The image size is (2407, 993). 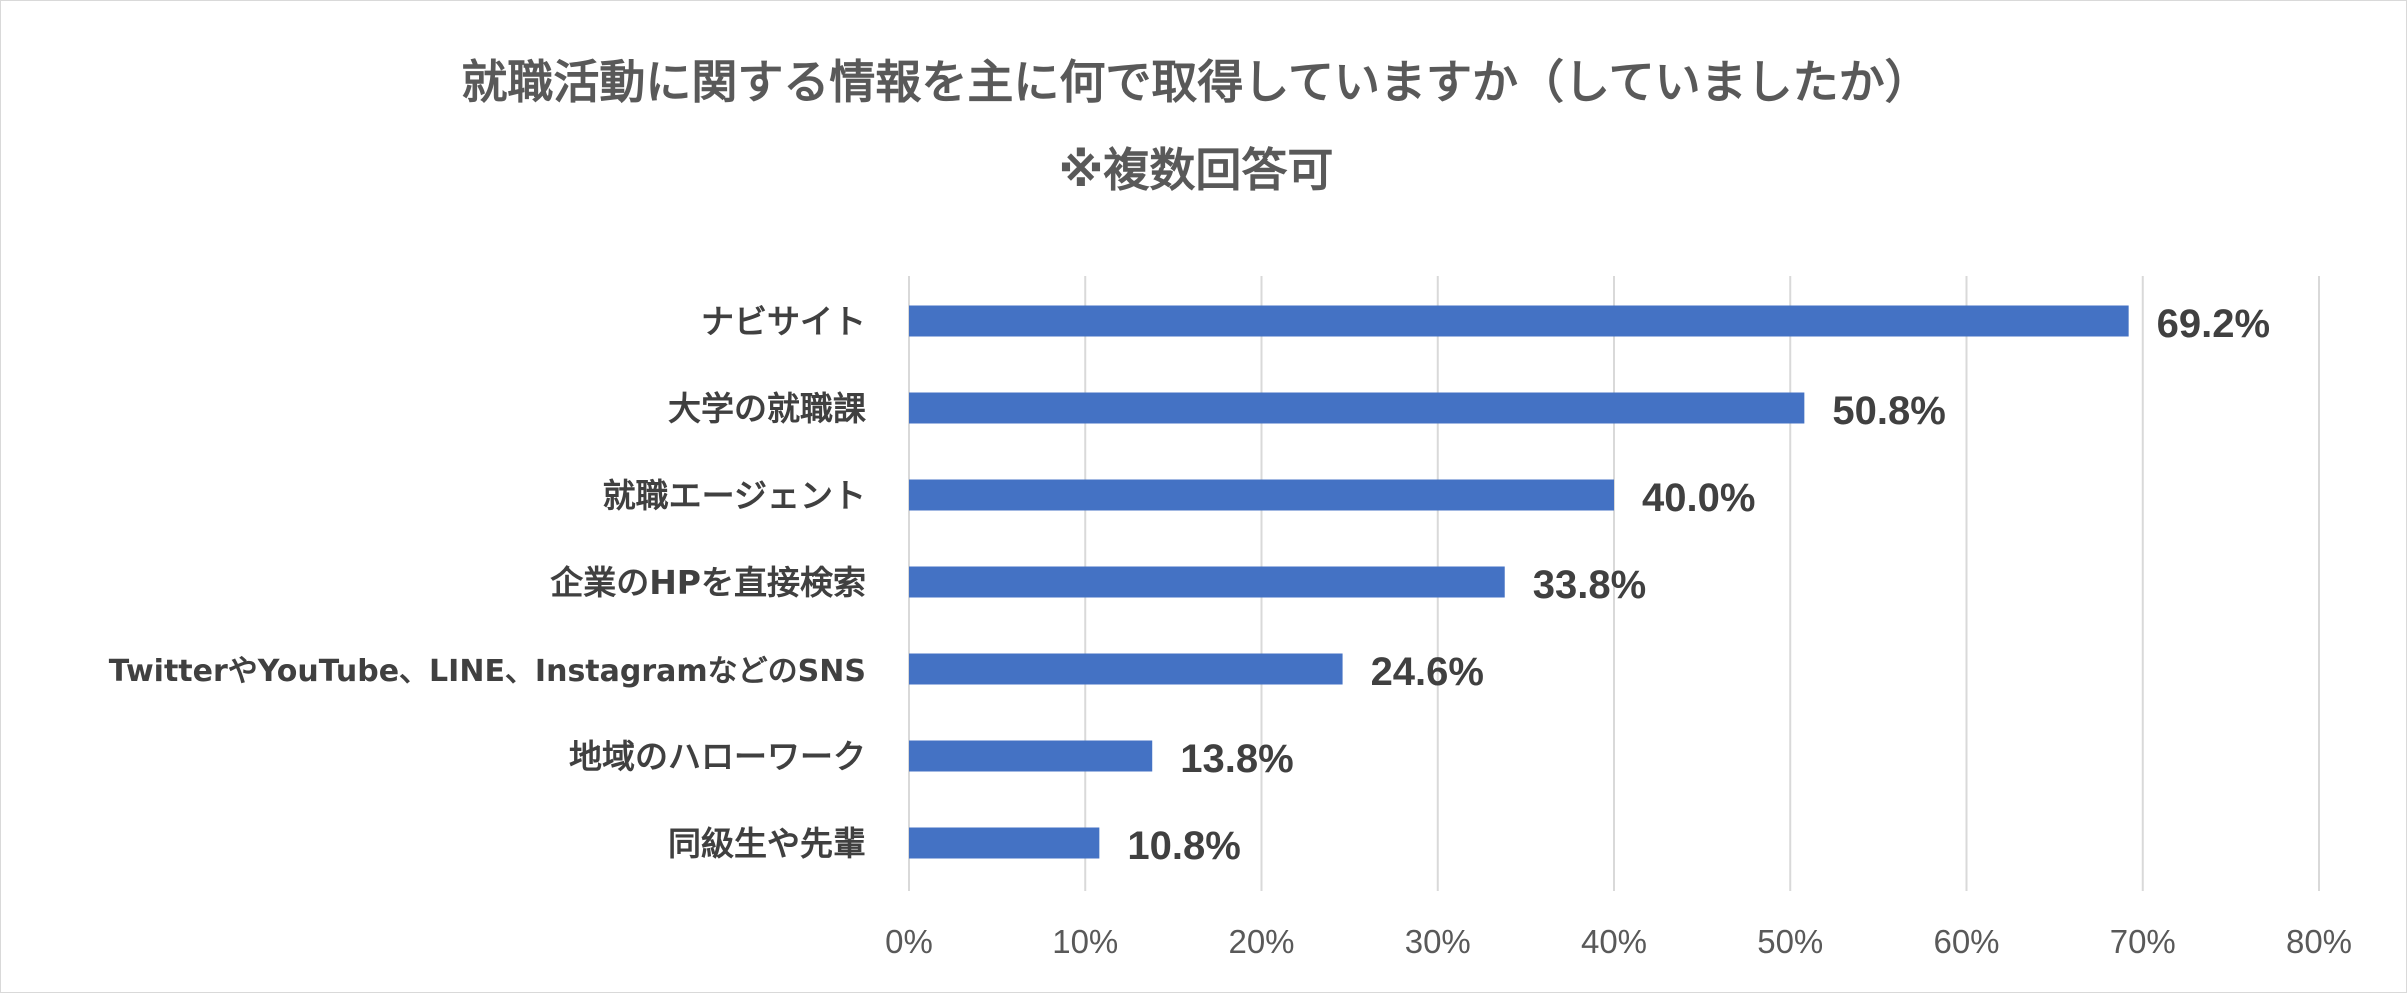 I want to click on category-label: 企業のHPを直接検索, so click(x=708, y=582).